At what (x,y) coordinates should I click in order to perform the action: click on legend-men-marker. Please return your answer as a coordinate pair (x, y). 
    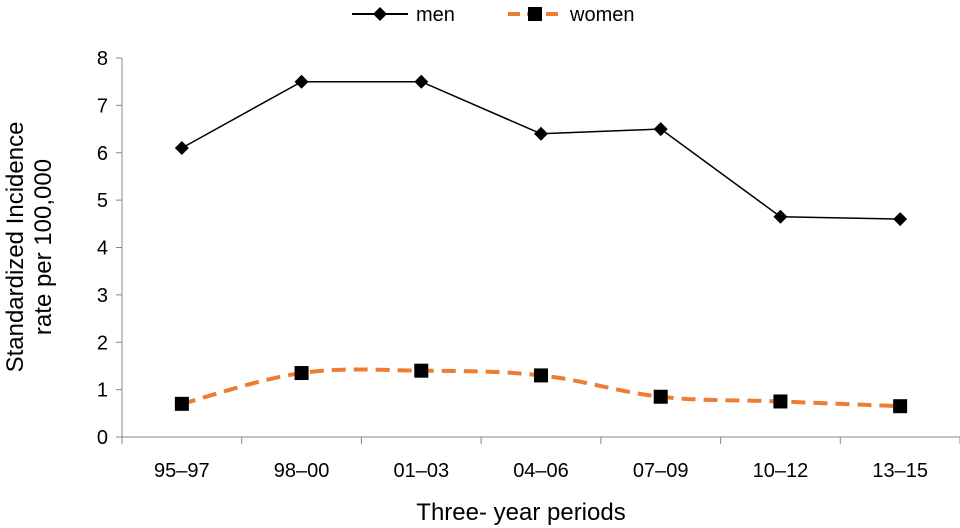
    Looking at the image, I should click on (380, 14).